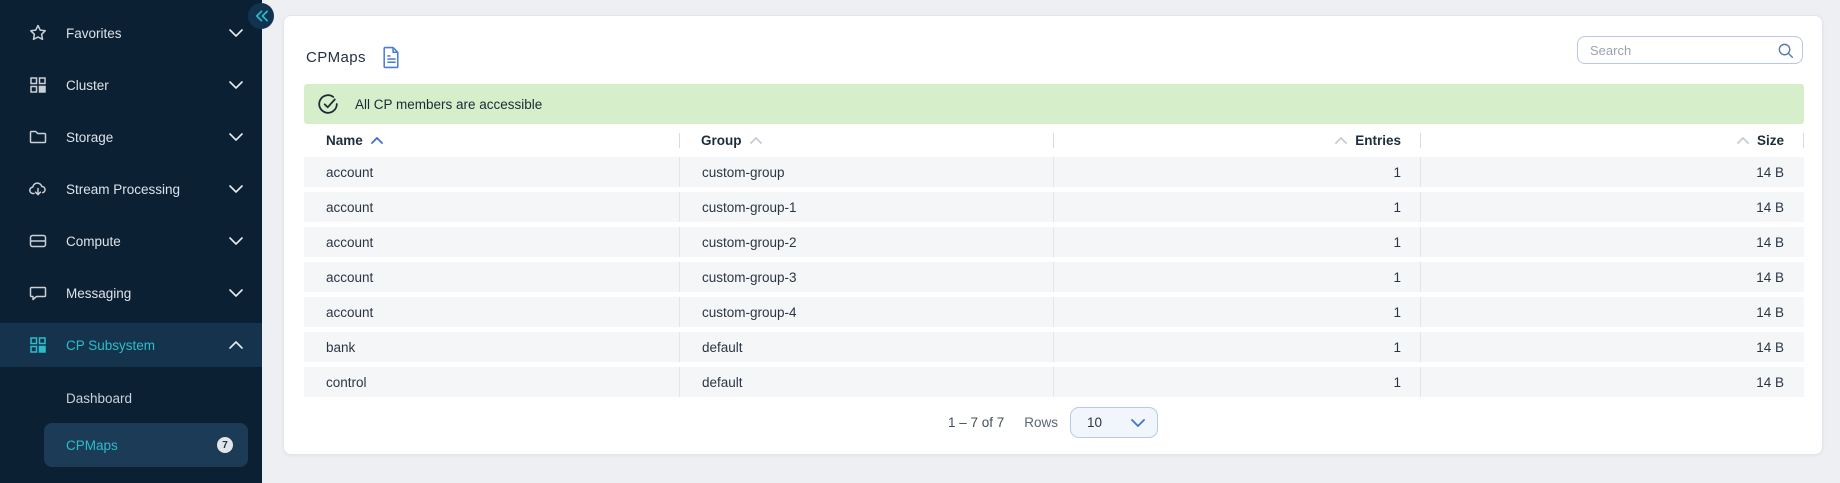 Image resolution: width=1840 pixels, height=483 pixels. I want to click on column-header-name: Name, so click(491, 140).